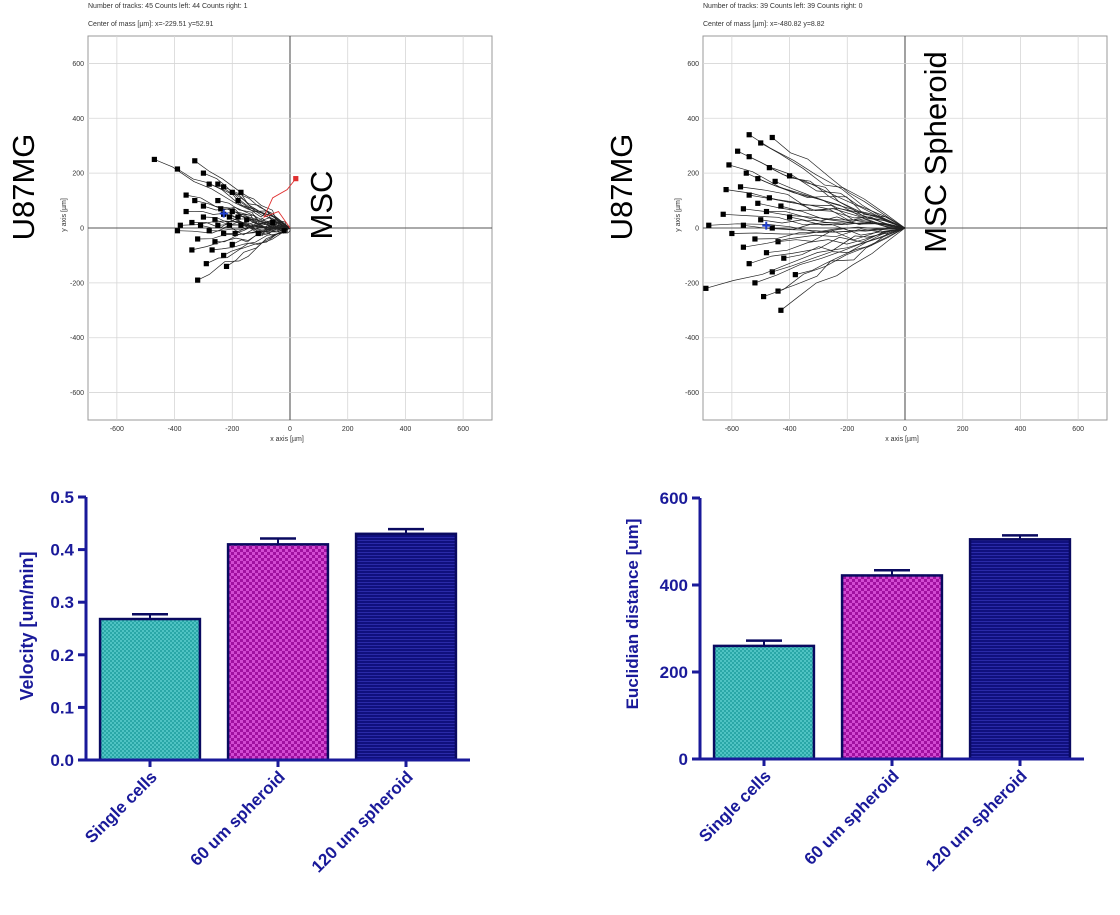 Image resolution: width=1120 pixels, height=915 pixels. What do you see at coordinates (225, 219) in the screenshot?
I see `tracks` at bounding box center [225, 219].